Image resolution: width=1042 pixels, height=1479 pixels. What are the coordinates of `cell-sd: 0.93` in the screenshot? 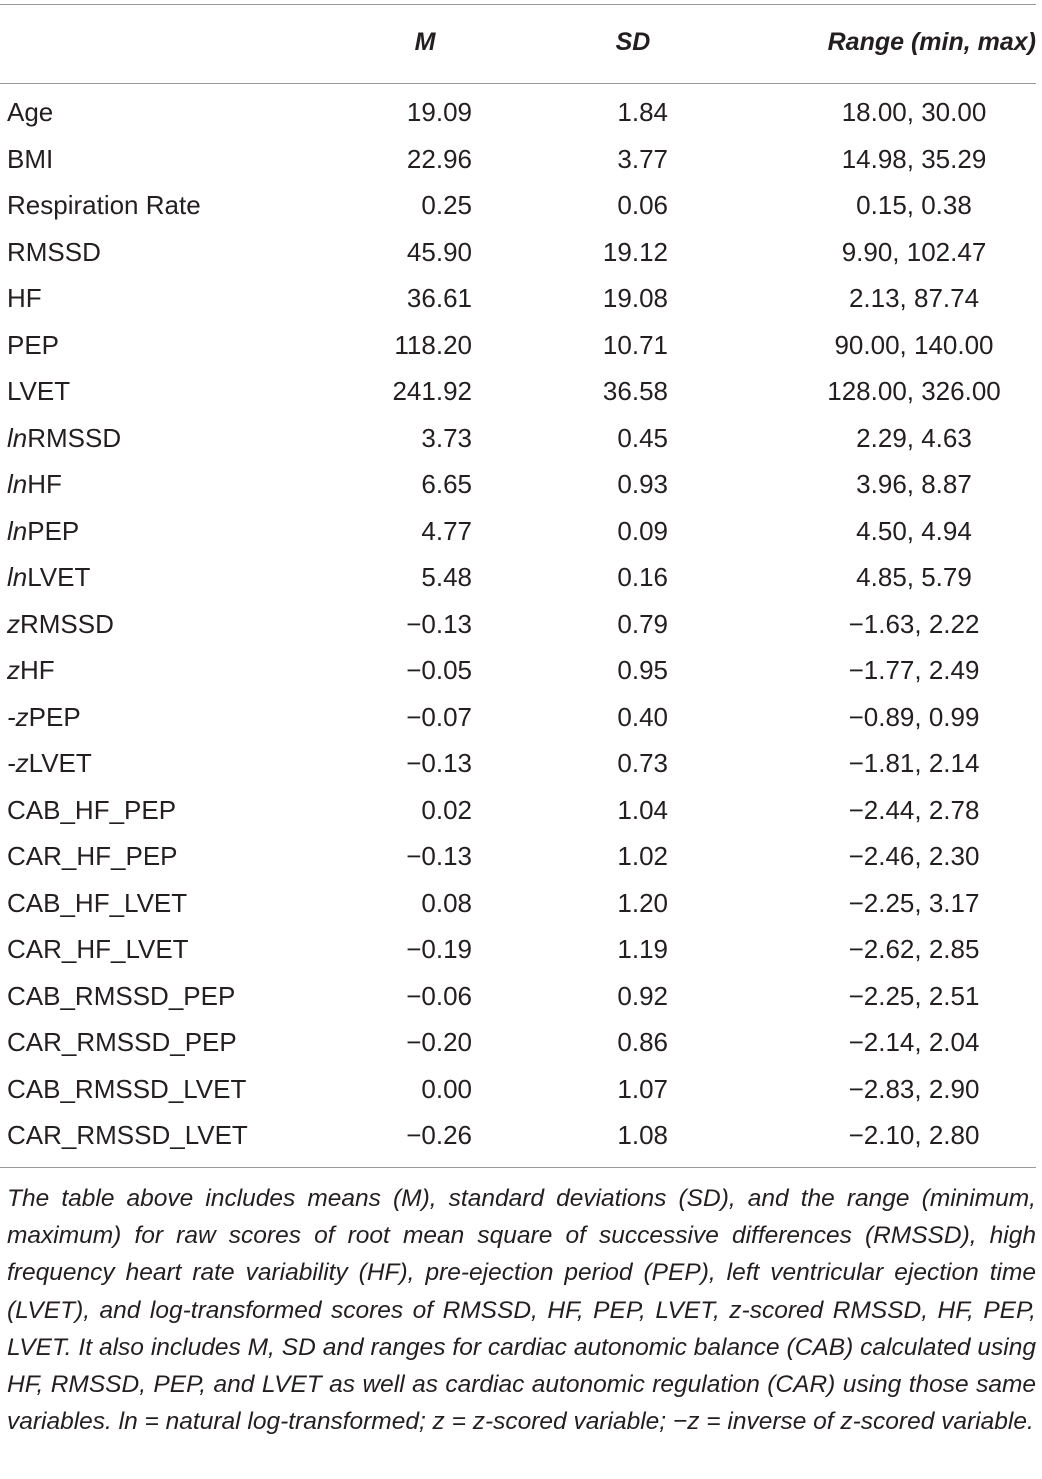 It's located at (642, 484).